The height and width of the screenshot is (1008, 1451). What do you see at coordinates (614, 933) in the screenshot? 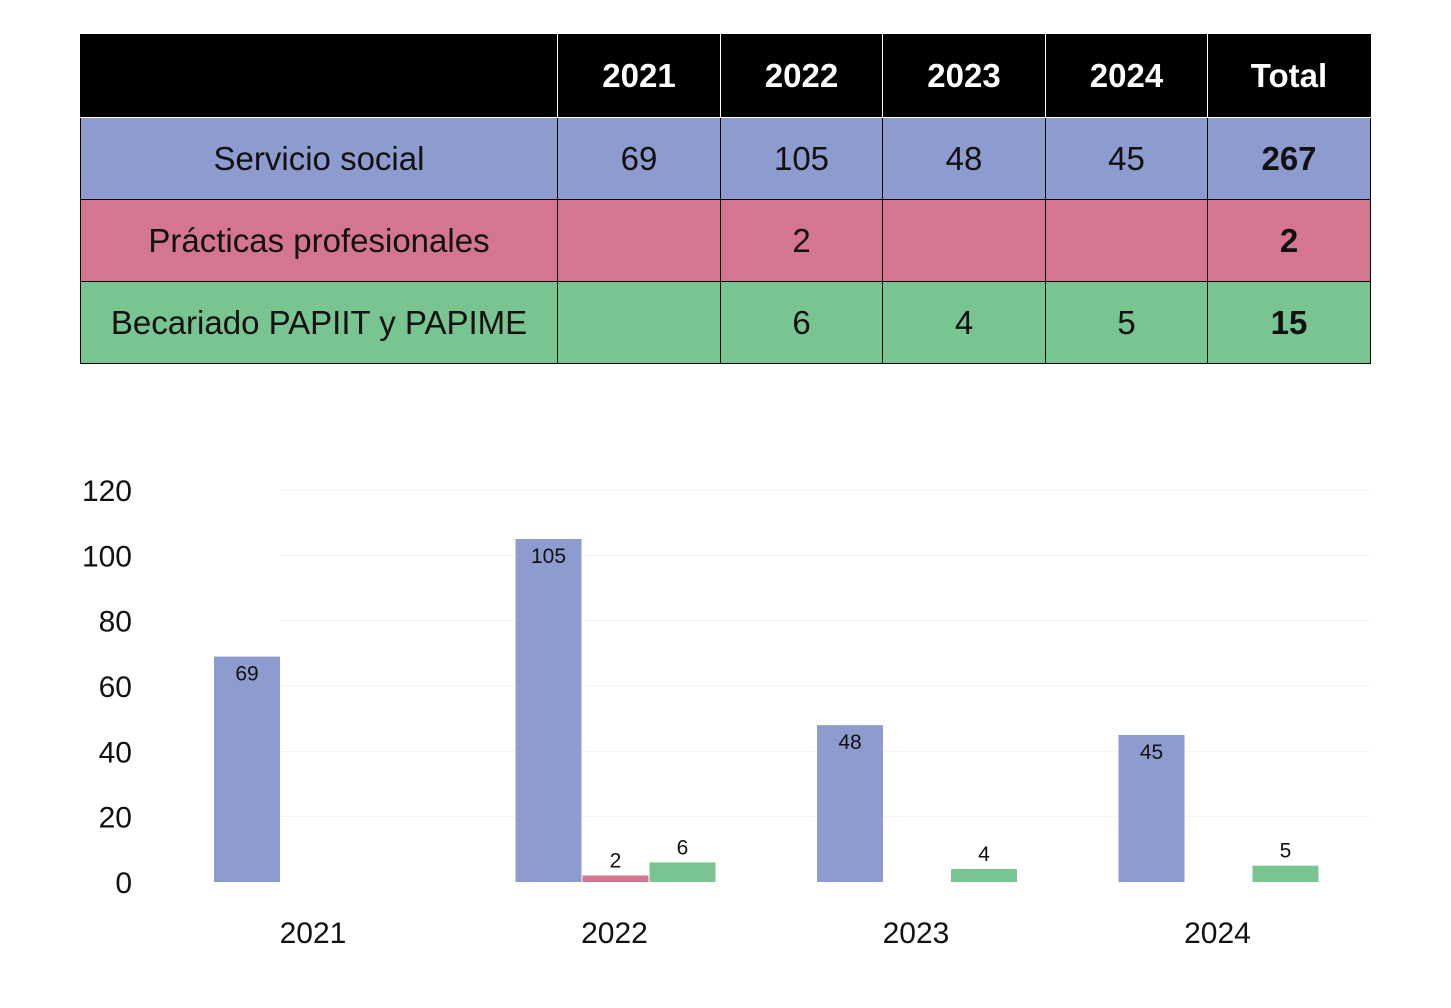
I see `x-tick-label: 2022` at bounding box center [614, 933].